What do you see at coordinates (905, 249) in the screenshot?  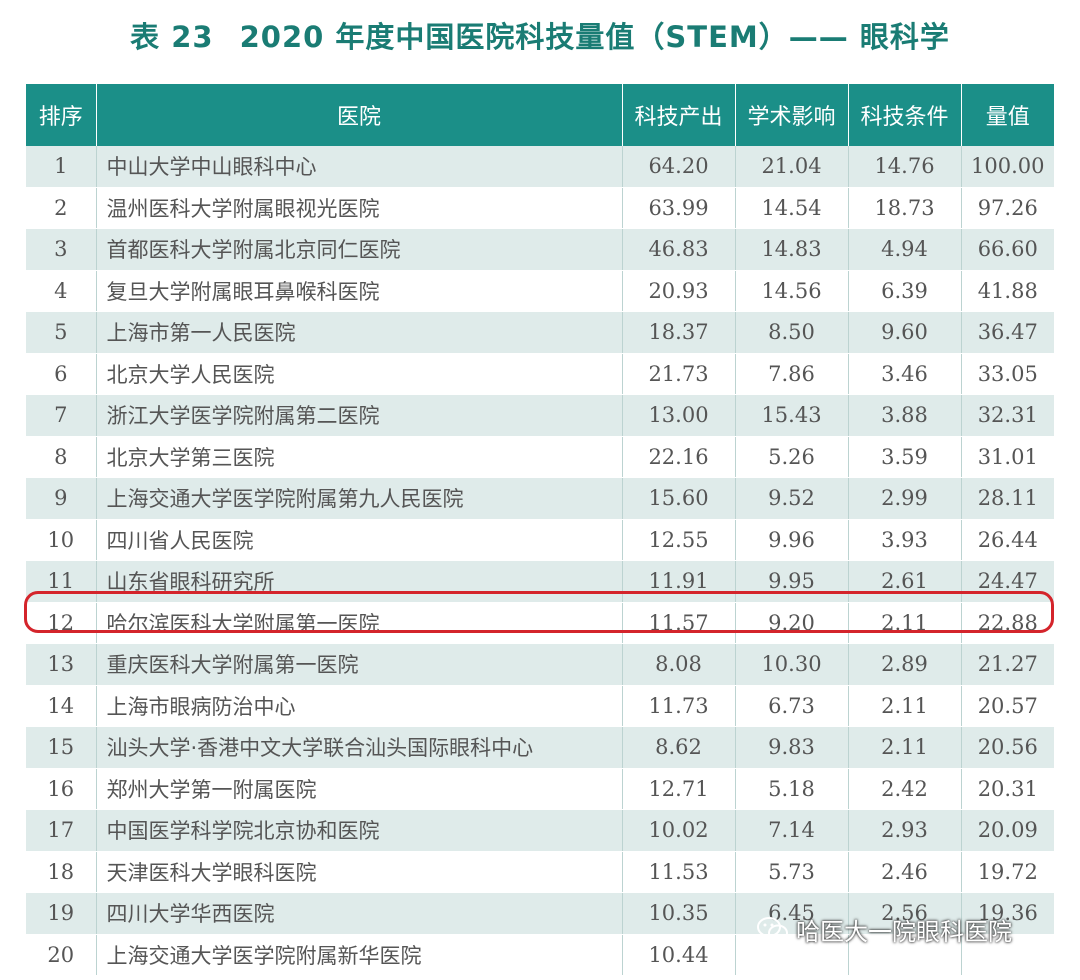 I see `conditions-cell: 4.94` at bounding box center [905, 249].